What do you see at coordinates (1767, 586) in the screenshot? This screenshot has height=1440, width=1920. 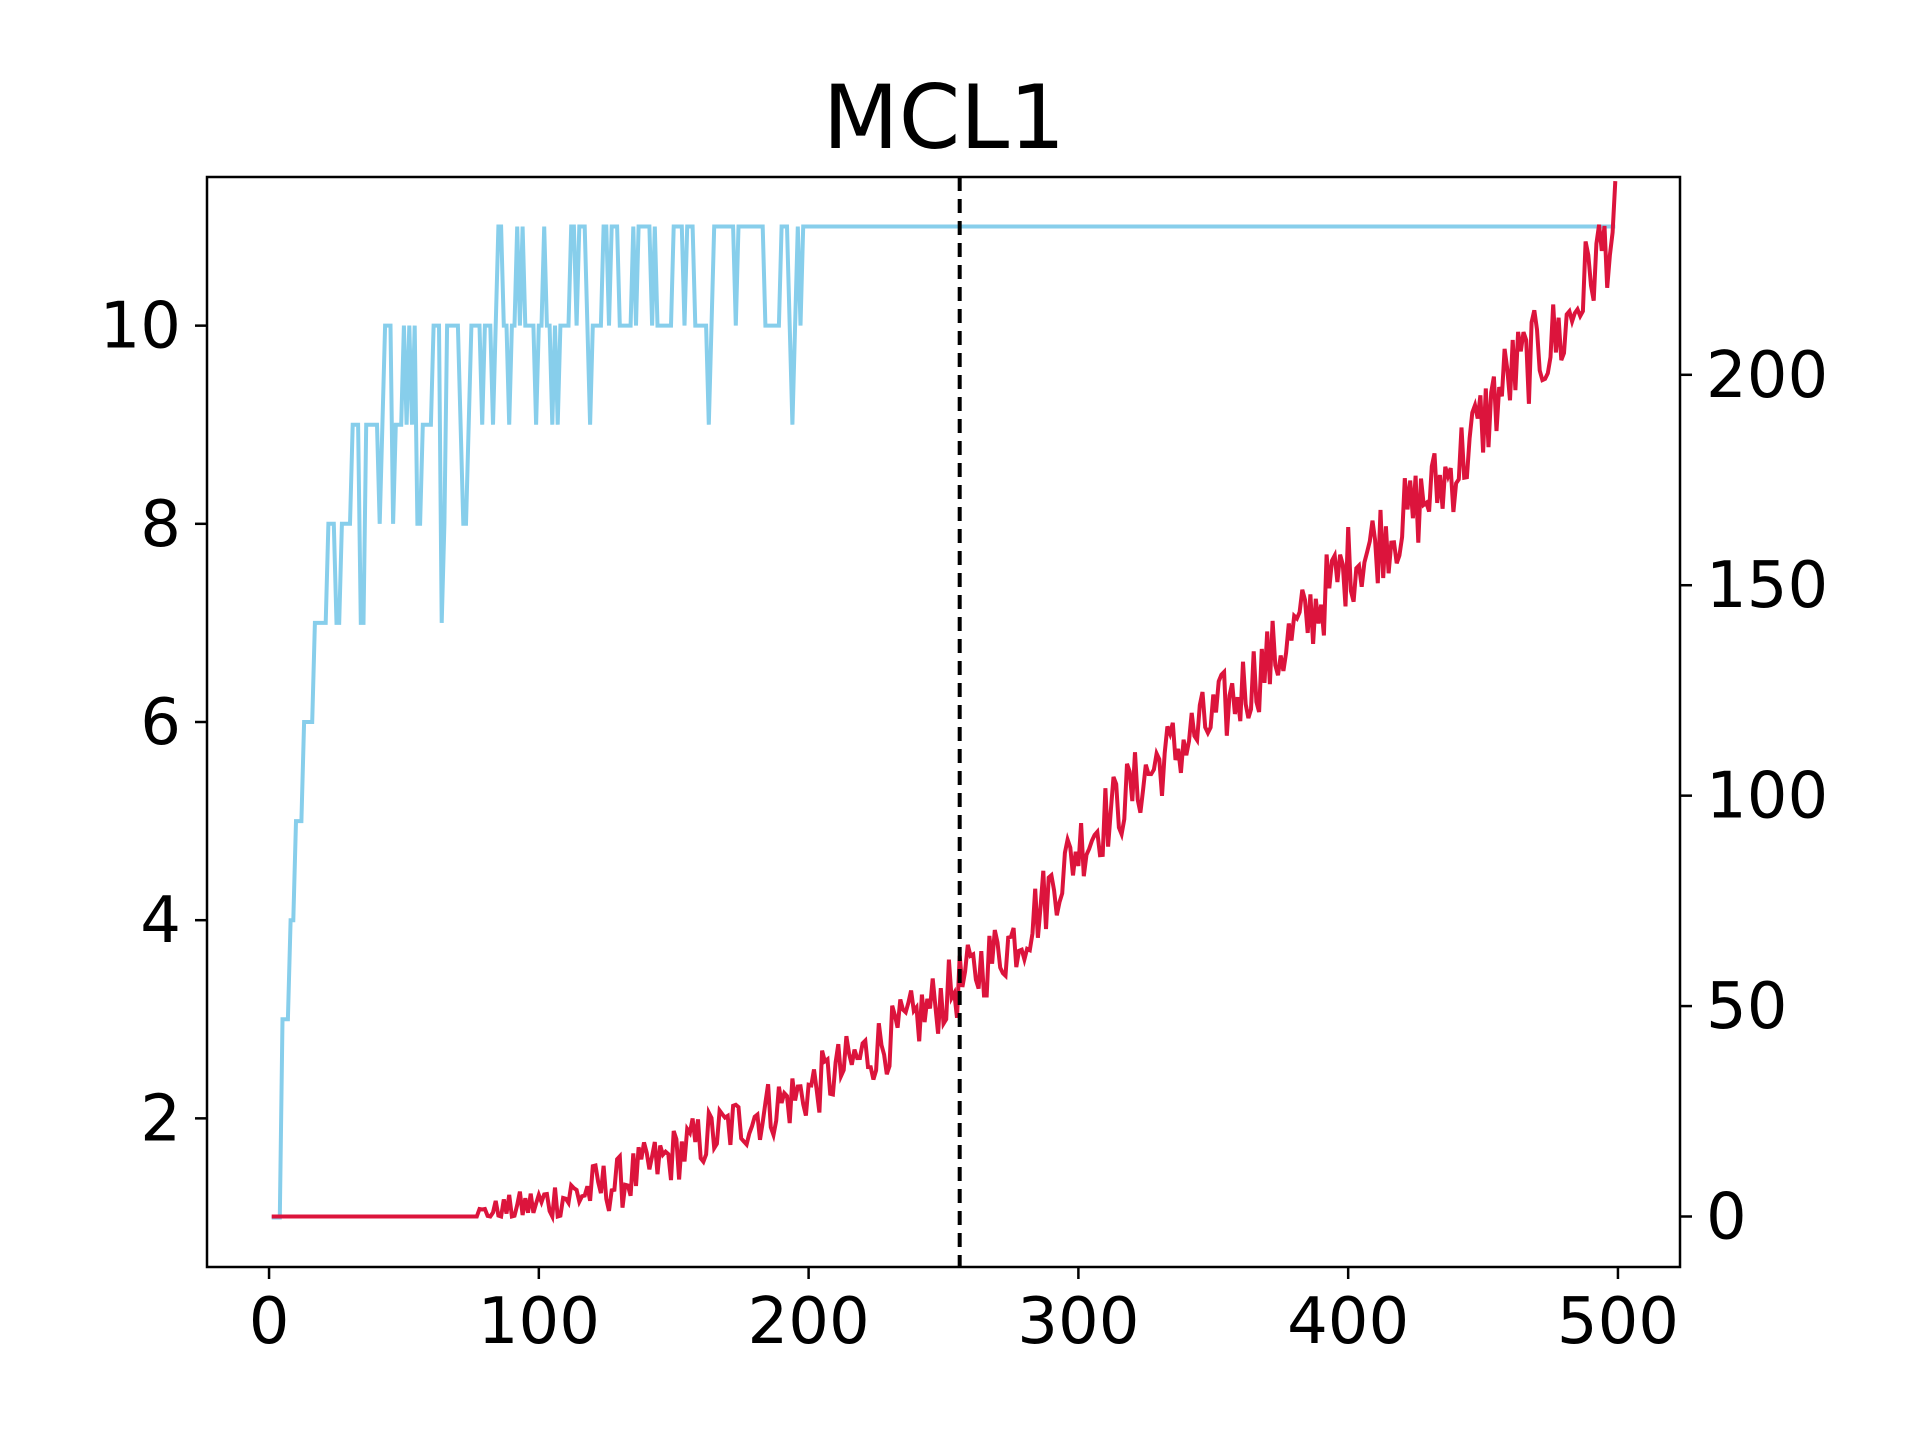 I see `y2-tick-label: 150` at bounding box center [1767, 586].